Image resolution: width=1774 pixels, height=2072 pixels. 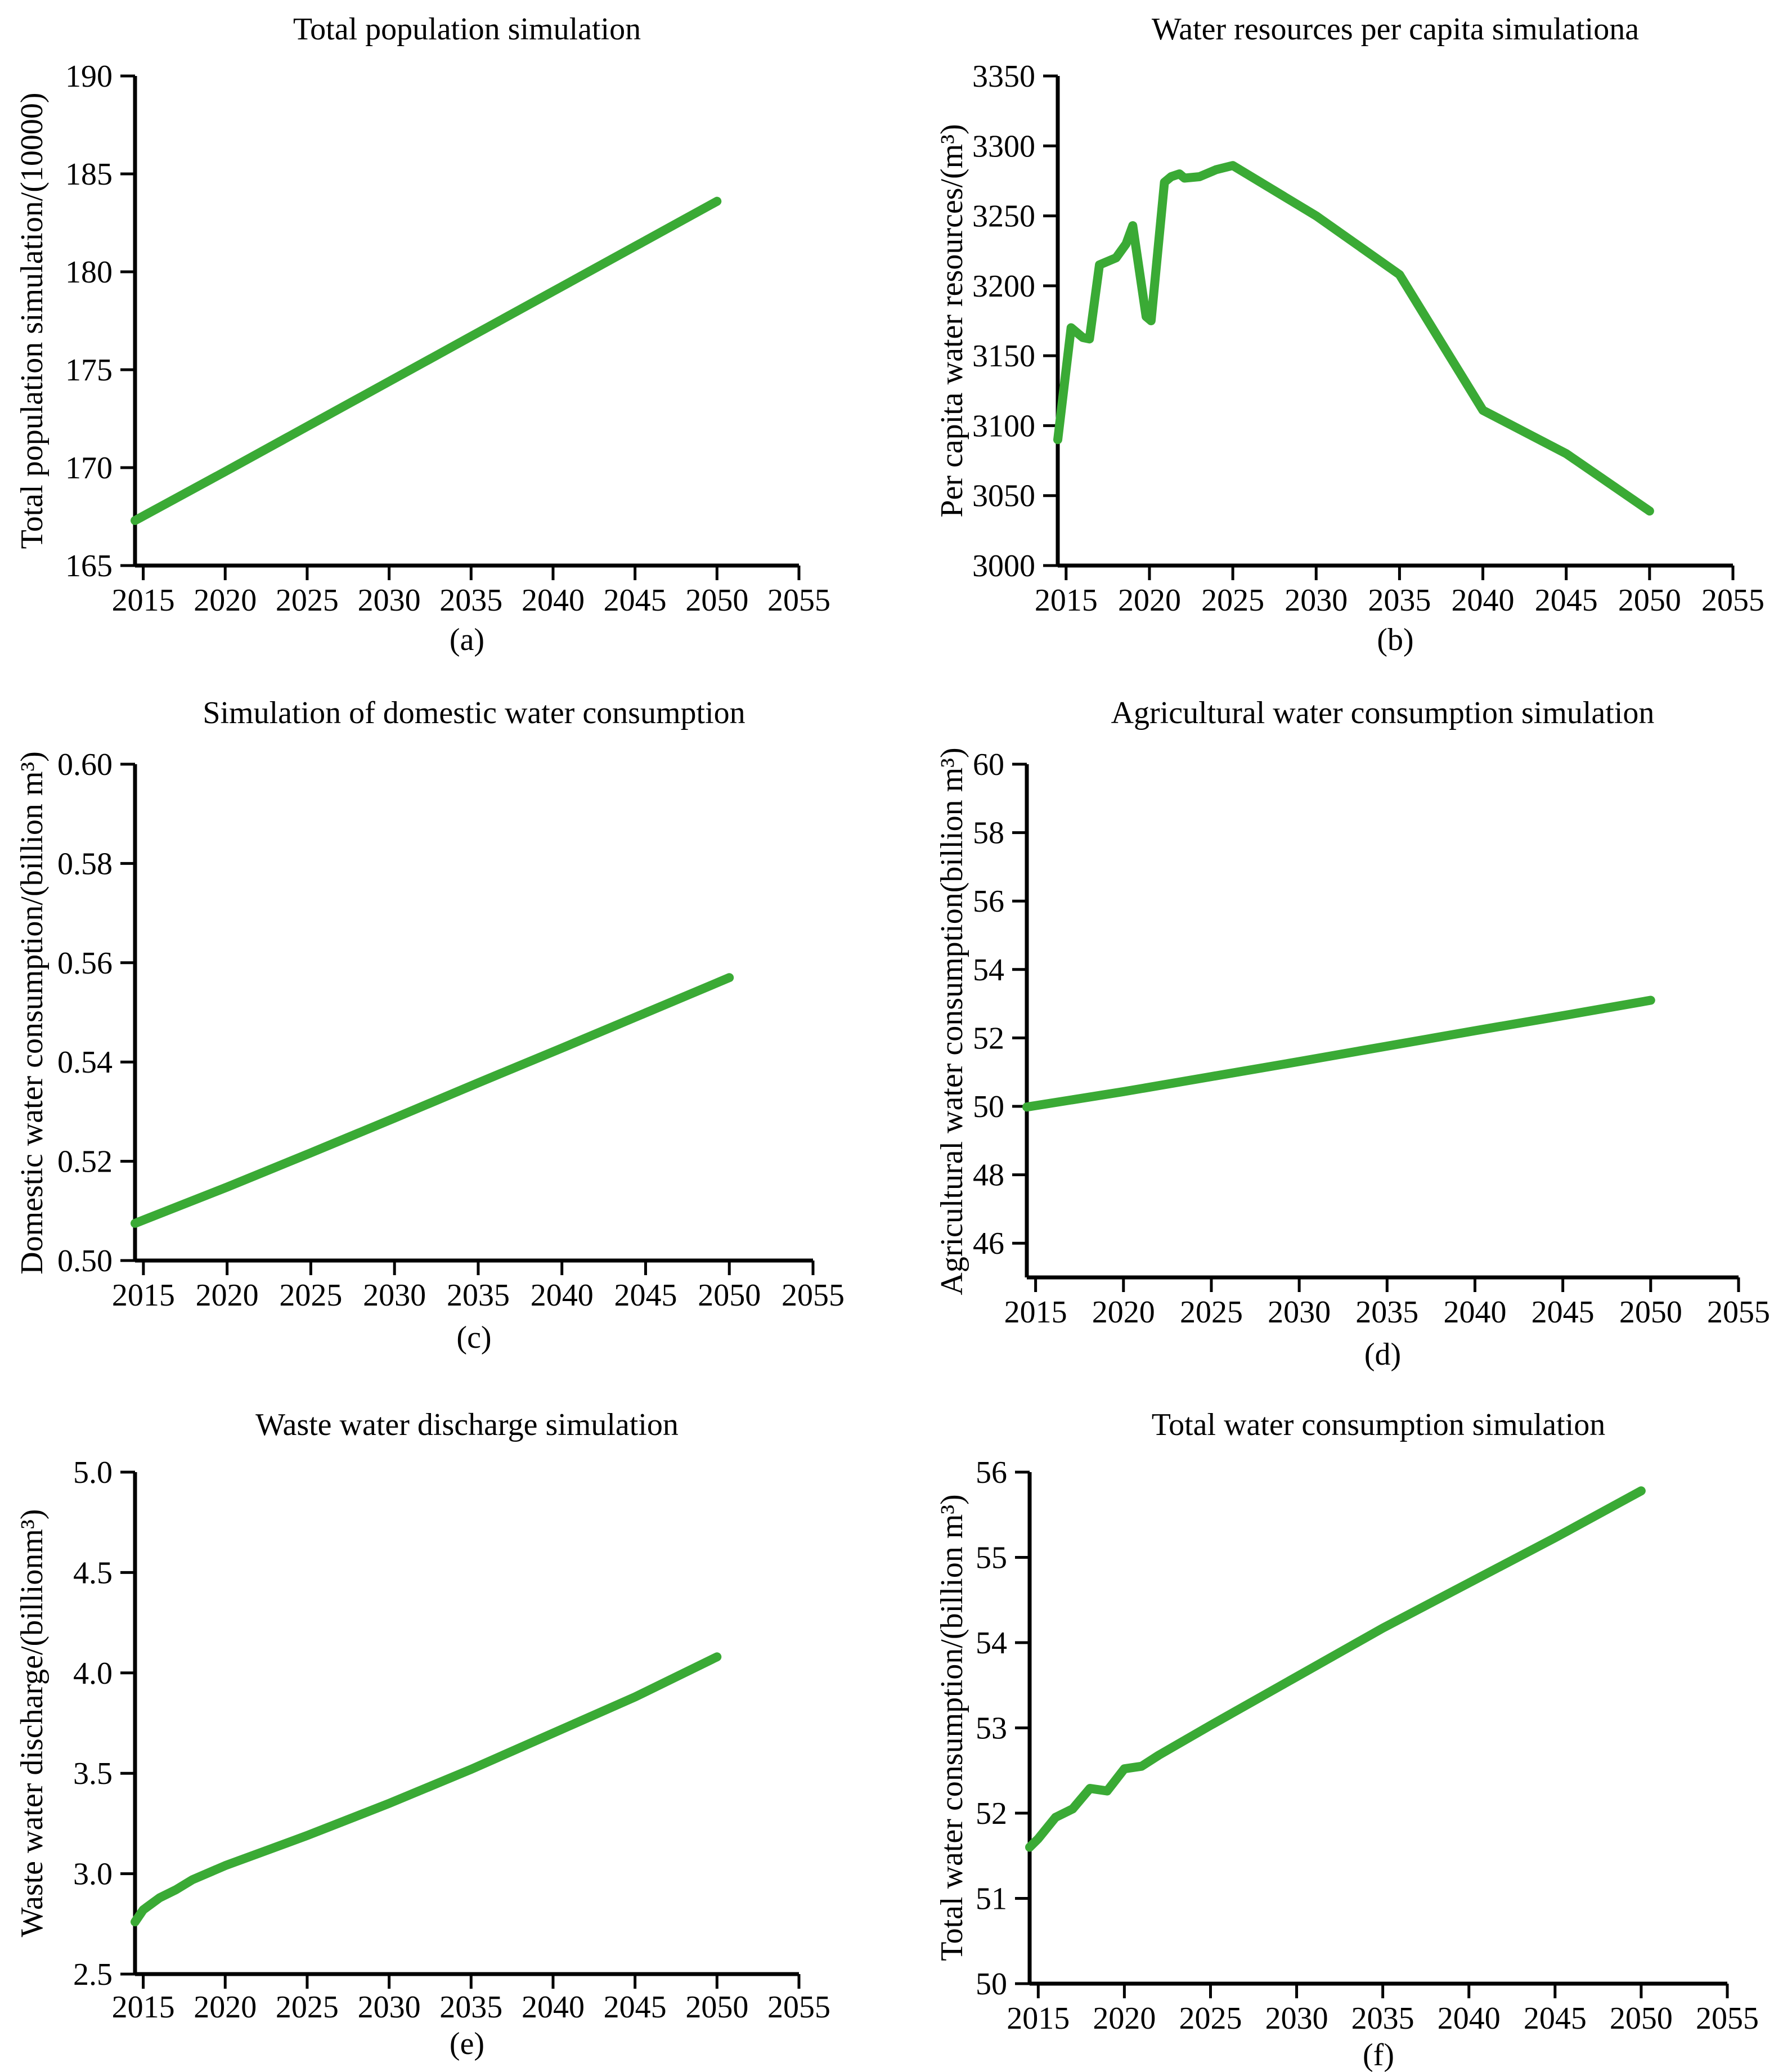 What do you see at coordinates (473, 1338) in the screenshot?
I see `panel-label: (c)` at bounding box center [473, 1338].